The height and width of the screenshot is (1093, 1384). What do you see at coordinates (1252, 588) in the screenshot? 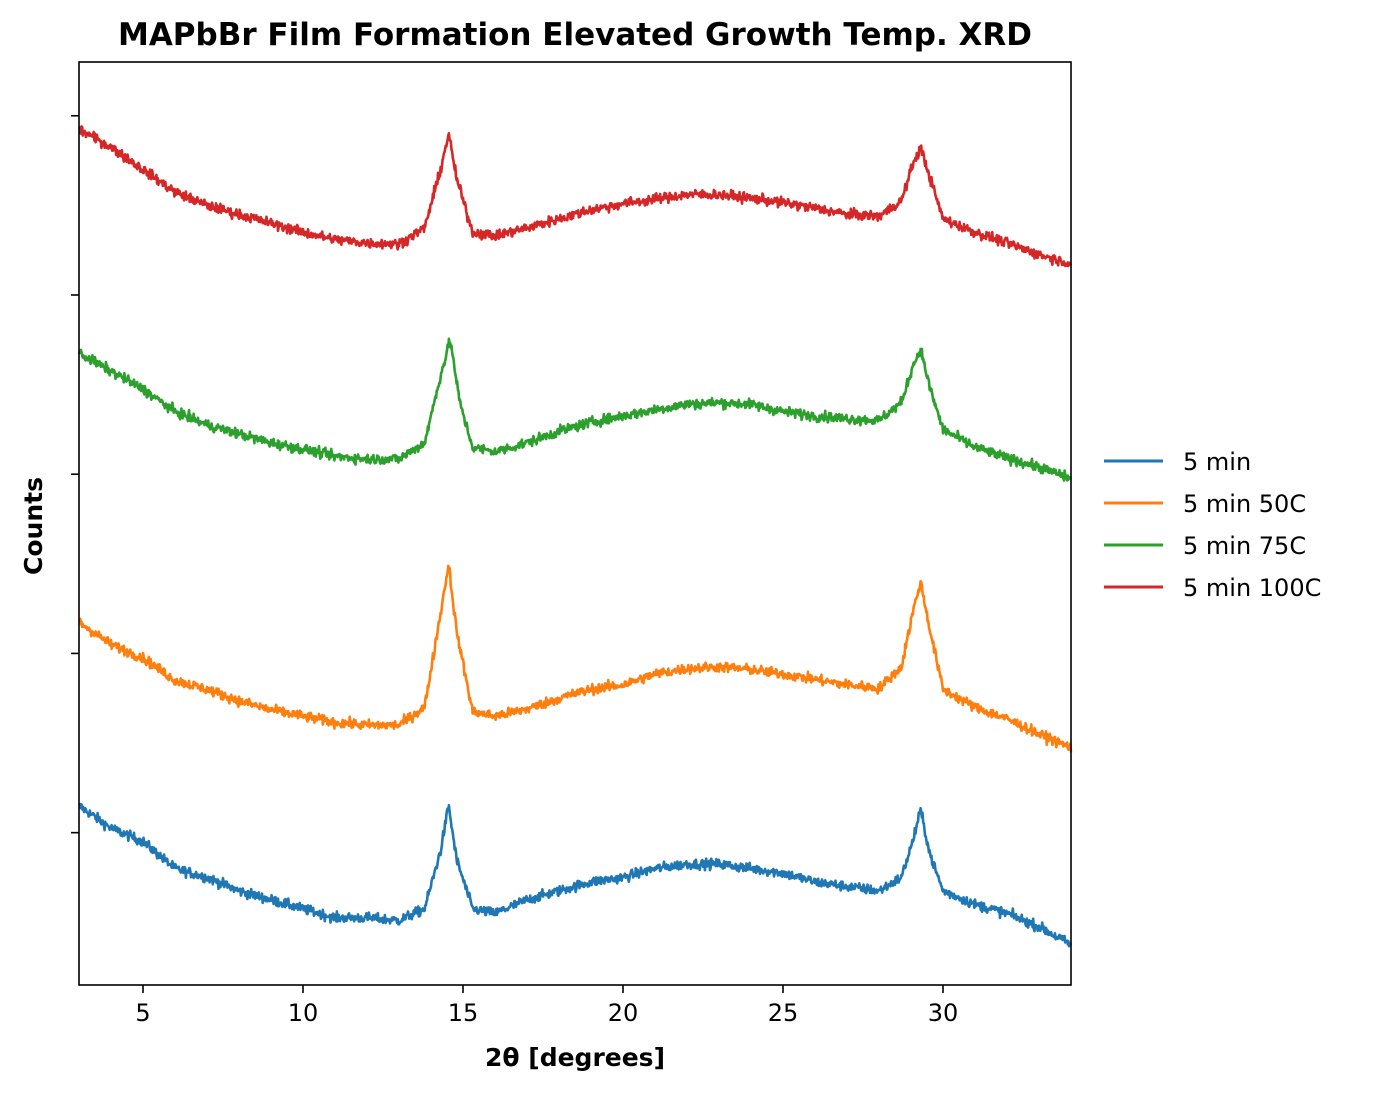
I see `legend-label-4: 5 min 100C` at bounding box center [1252, 588].